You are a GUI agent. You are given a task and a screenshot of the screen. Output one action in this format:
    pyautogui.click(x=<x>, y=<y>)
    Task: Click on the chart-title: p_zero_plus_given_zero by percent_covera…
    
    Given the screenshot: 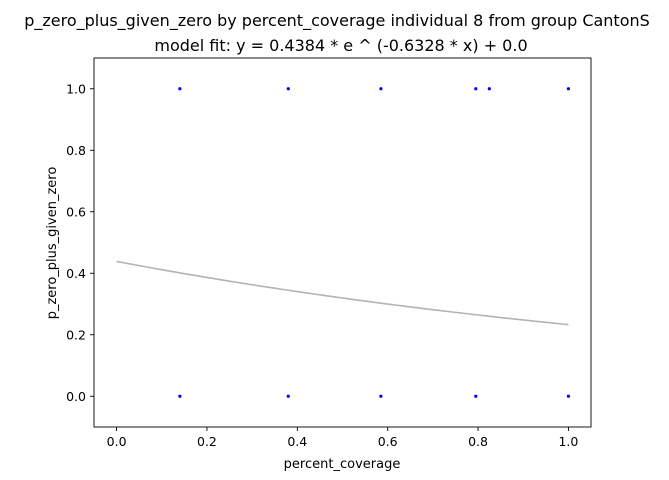 What is the action you would take?
    pyautogui.click(x=337, y=21)
    